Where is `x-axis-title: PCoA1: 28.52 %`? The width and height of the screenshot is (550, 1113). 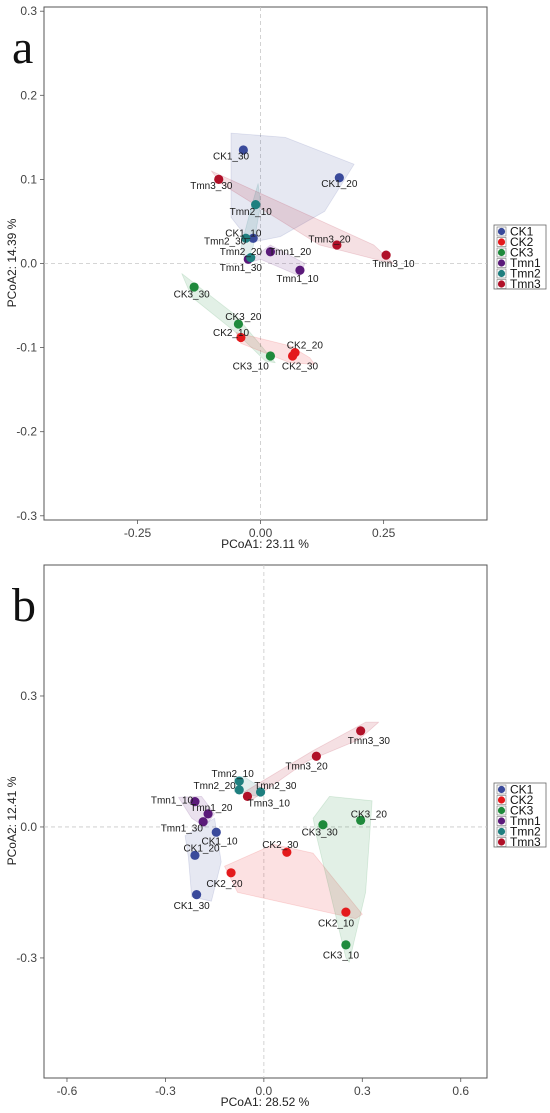
x-axis-title: PCoA1: 28.52 % is located at coordinates (265, 1102).